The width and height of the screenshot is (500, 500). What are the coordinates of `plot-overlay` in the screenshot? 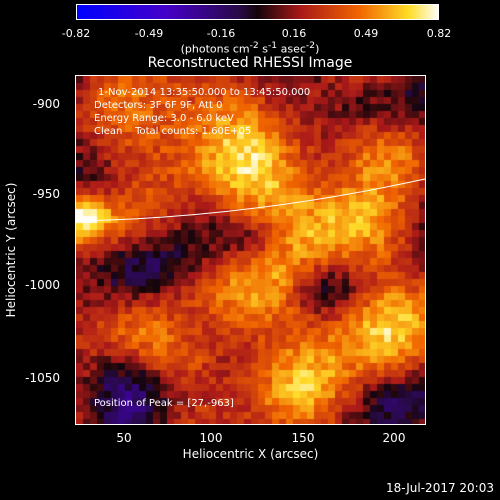 It's located at (250, 200).